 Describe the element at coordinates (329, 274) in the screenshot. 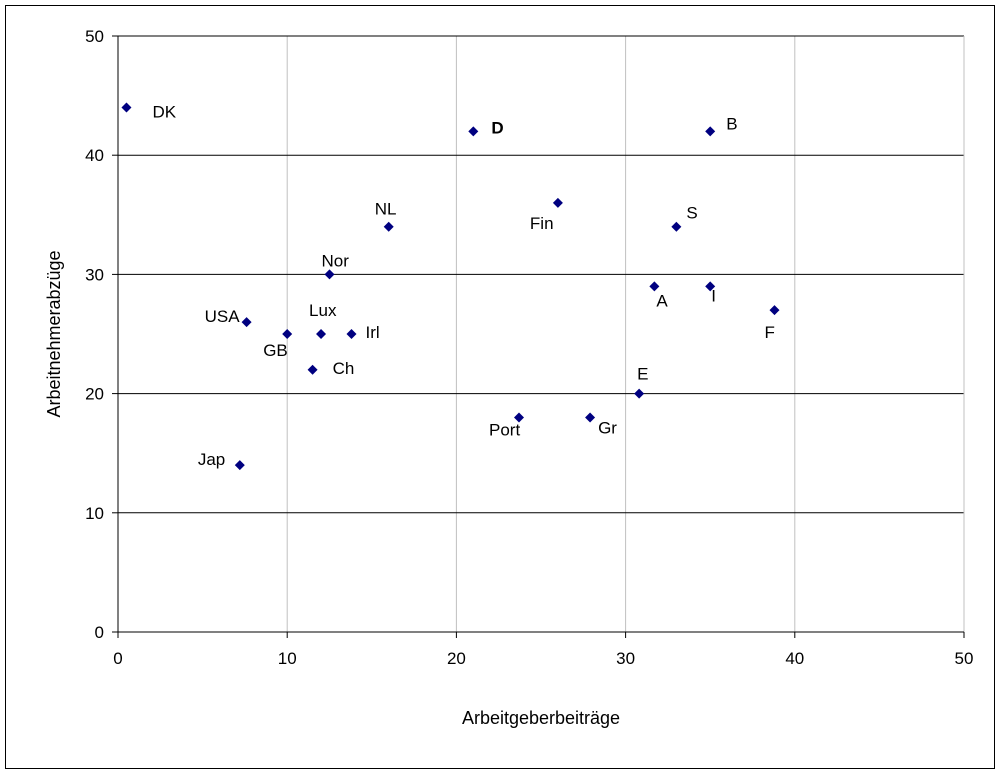

I see `data-point-nor` at that location.